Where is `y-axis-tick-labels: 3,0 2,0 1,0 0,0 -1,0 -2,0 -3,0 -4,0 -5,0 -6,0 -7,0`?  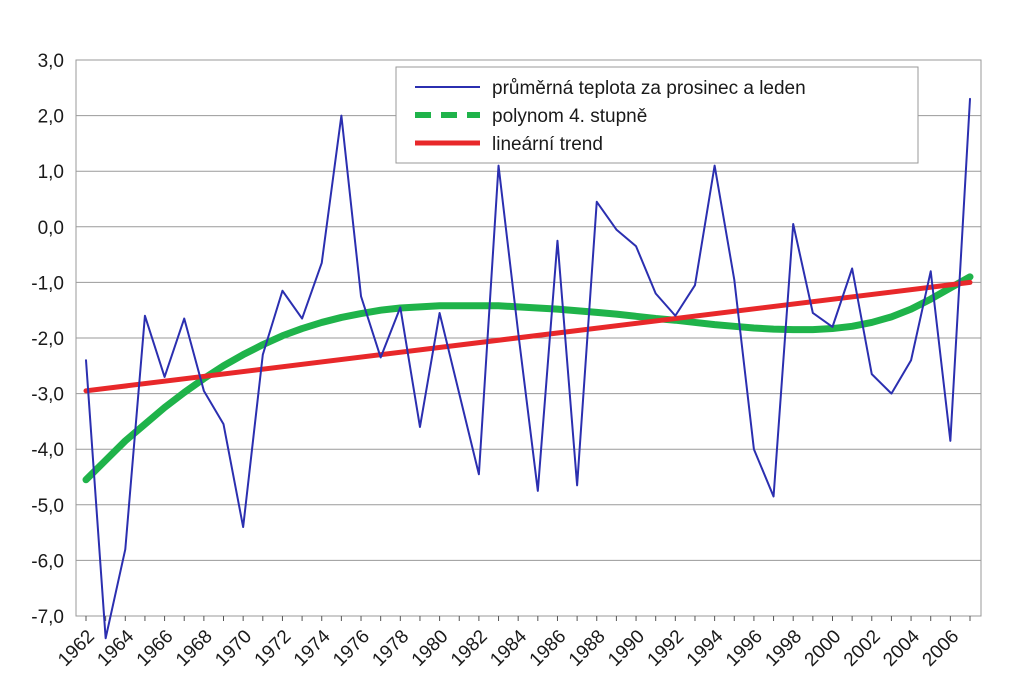 y-axis-tick-labels: 3,0 2,0 1,0 0,0 -1,0 -2,0 -3,0 -4,0 -5,0 -6,0 -7,0 is located at coordinates (47, 339).